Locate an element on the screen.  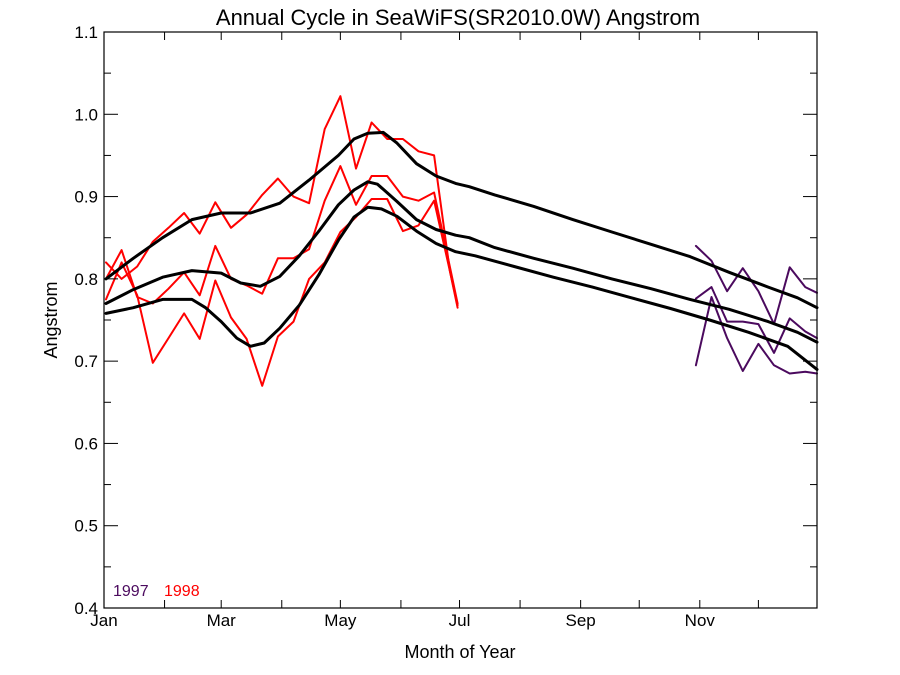
series-1998-lower is located at coordinates (282, 292).